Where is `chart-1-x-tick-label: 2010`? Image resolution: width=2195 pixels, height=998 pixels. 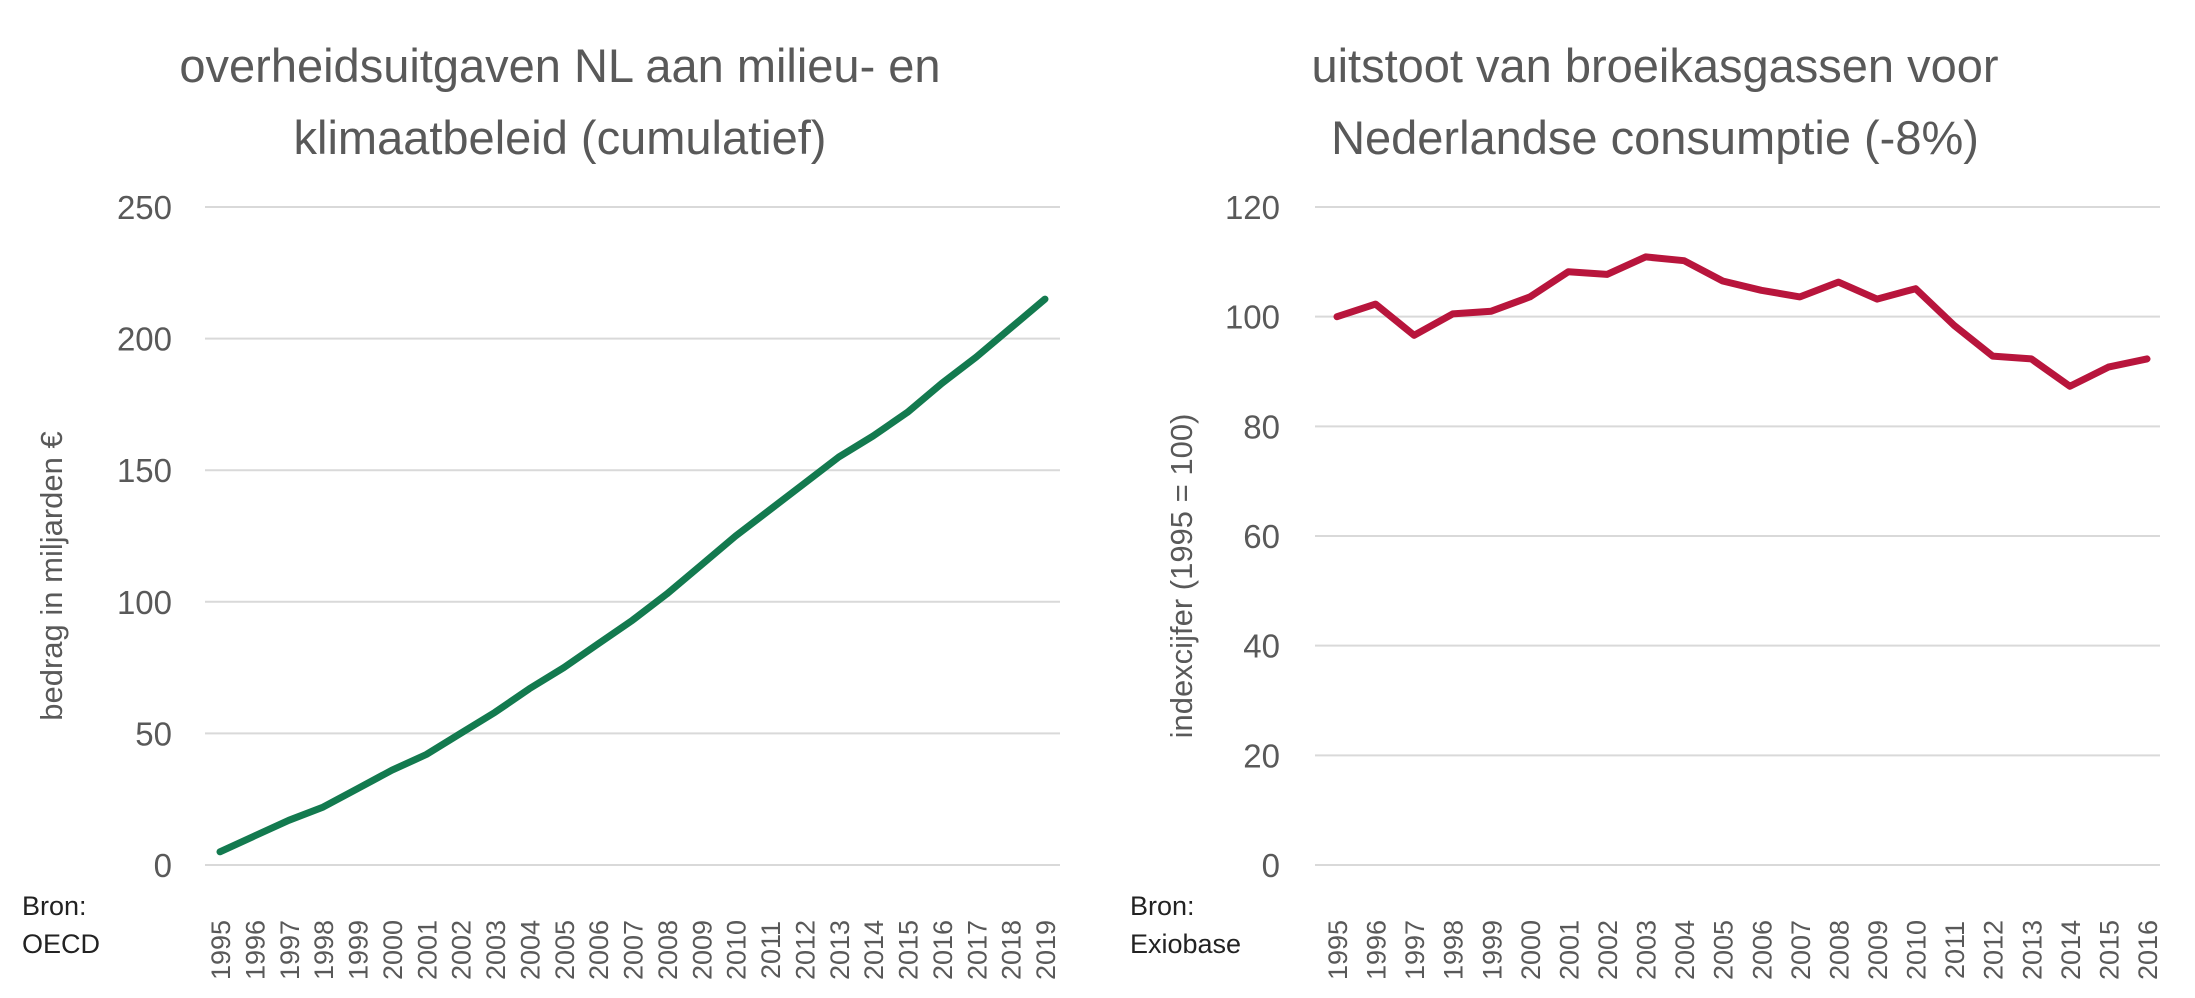 chart-1-x-tick-label: 2010 is located at coordinates (737, 950).